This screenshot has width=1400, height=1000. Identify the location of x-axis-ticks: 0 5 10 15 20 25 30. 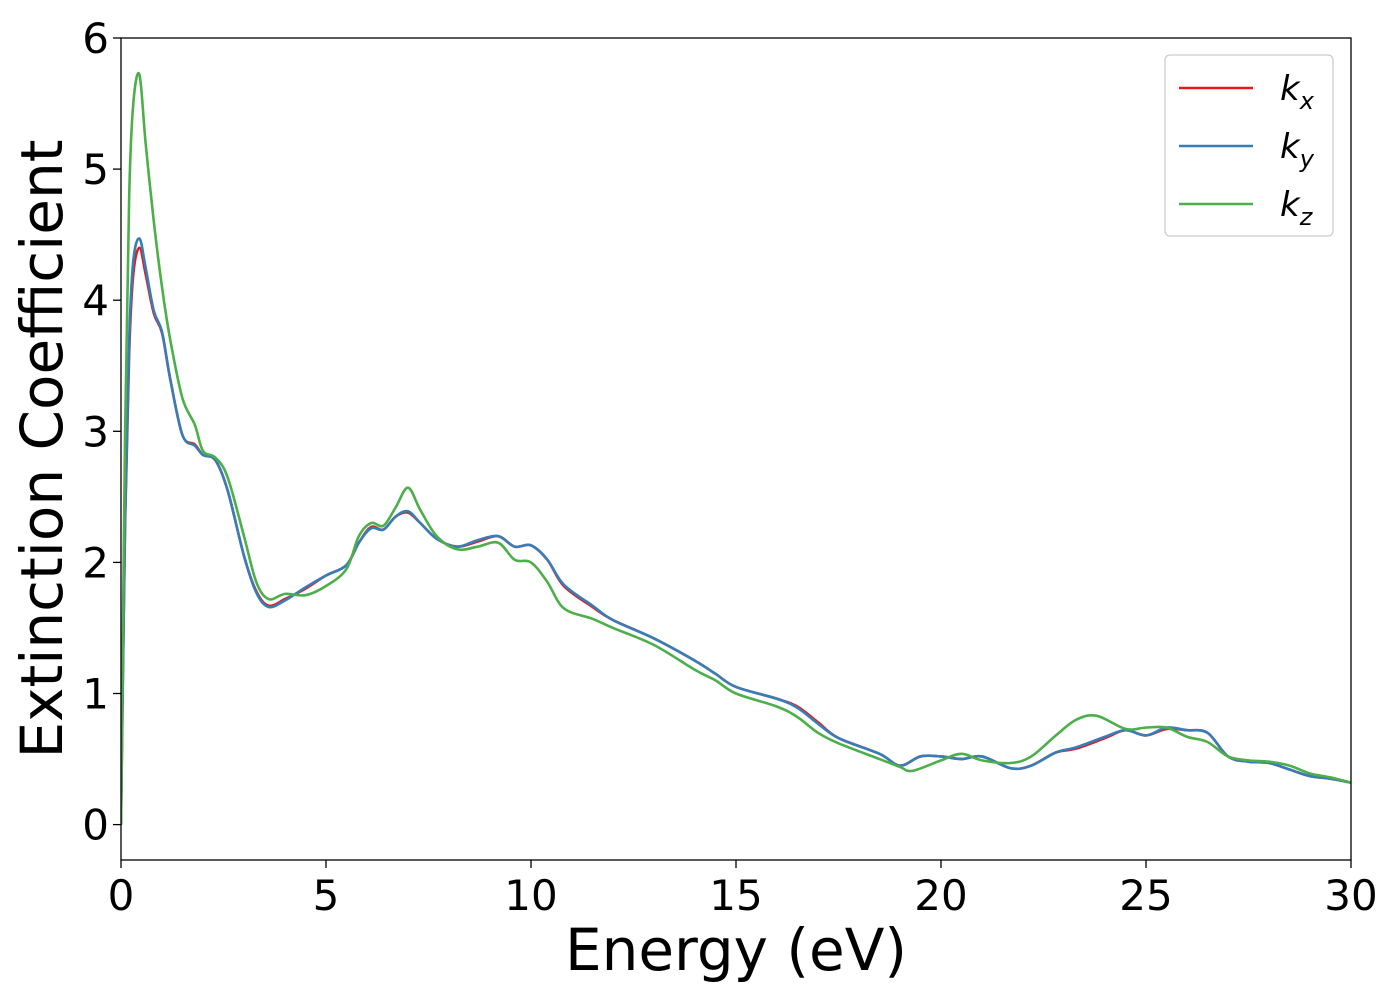
(743, 890).